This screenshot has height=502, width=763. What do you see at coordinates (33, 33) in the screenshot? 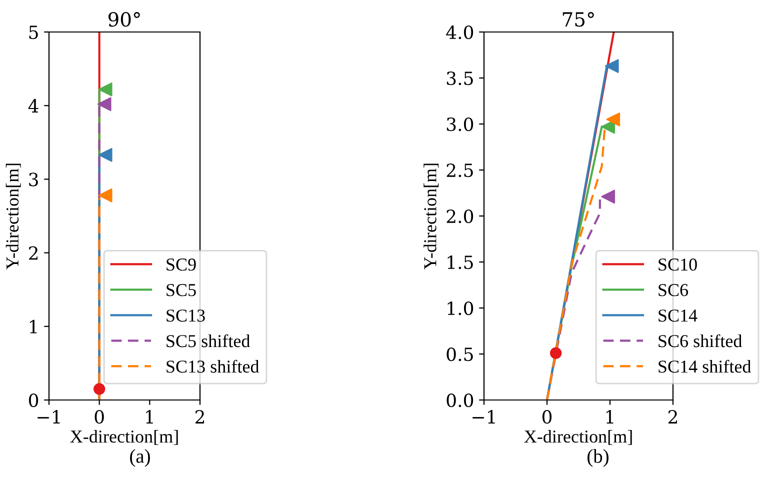
I see `y-tick-label: 5` at bounding box center [33, 33].